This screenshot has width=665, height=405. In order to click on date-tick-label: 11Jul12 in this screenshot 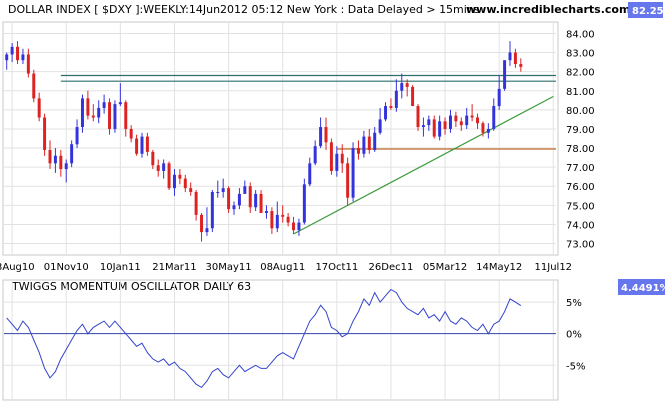, I will do `click(554, 267)`.